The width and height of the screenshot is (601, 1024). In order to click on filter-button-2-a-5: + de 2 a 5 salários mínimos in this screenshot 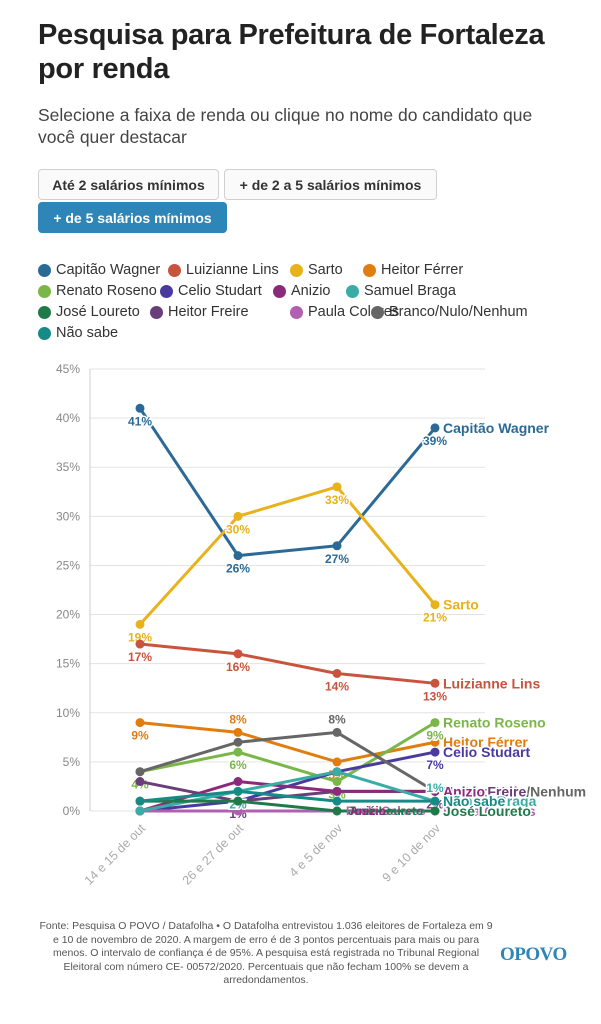, I will do `click(330, 184)`.